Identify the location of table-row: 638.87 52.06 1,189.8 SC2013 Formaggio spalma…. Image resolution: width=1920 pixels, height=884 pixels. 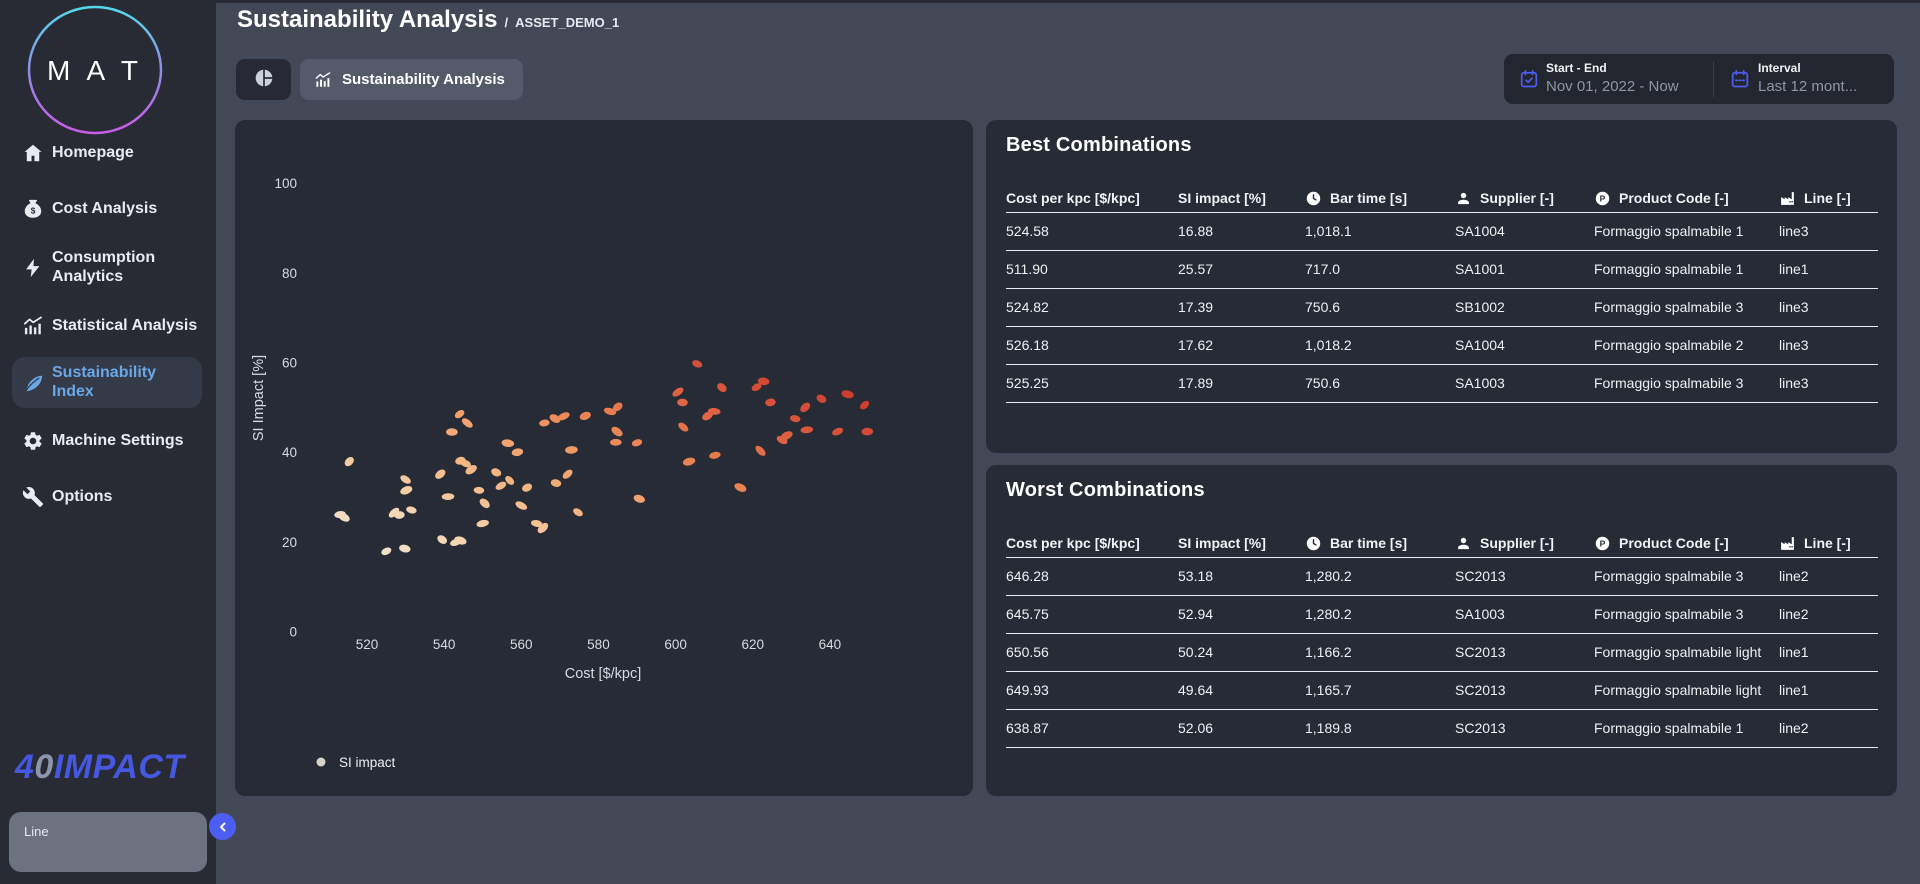
(1442, 728).